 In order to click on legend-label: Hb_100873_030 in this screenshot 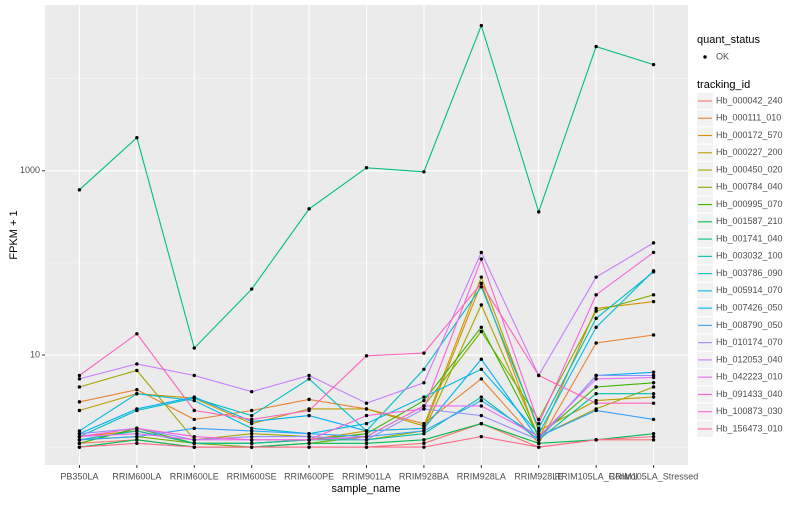, I will do `click(749, 411)`.